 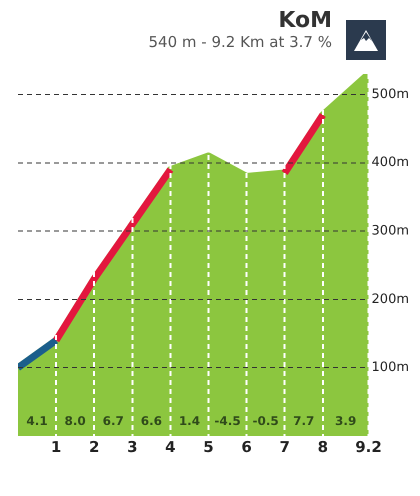 What do you see at coordinates (391, 94) in the screenshot?
I see `y-tick-label: 500m` at bounding box center [391, 94].